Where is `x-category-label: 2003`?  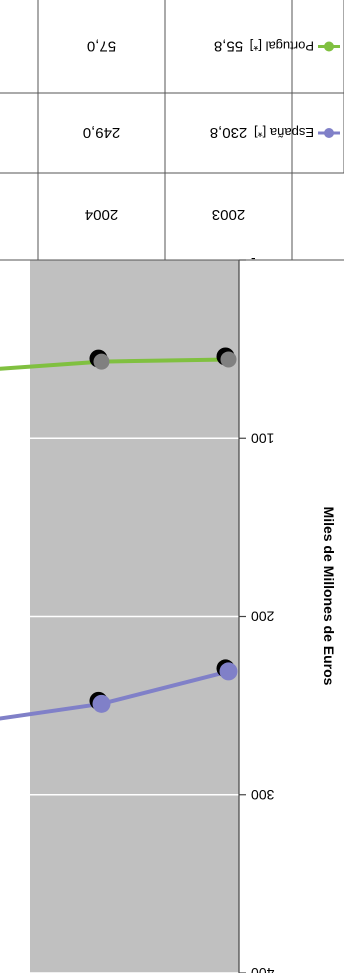
x-category-label: 2003 is located at coordinates (228, 214).